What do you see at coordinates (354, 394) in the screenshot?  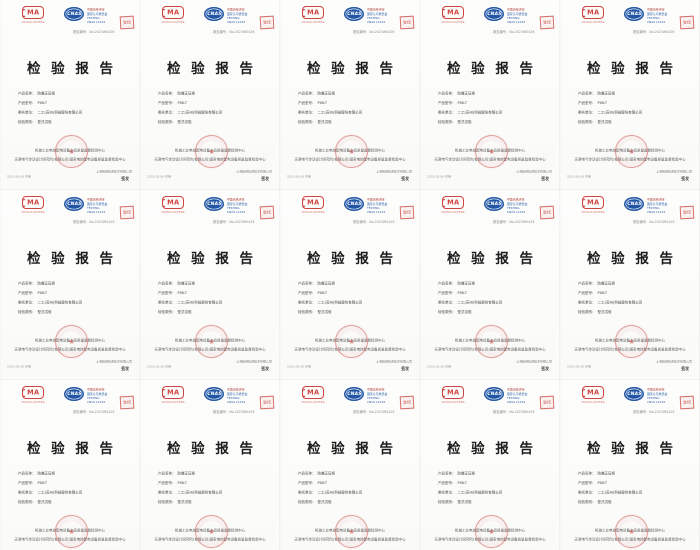 I see `cnas-mark-label: CNAS` at bounding box center [354, 394].